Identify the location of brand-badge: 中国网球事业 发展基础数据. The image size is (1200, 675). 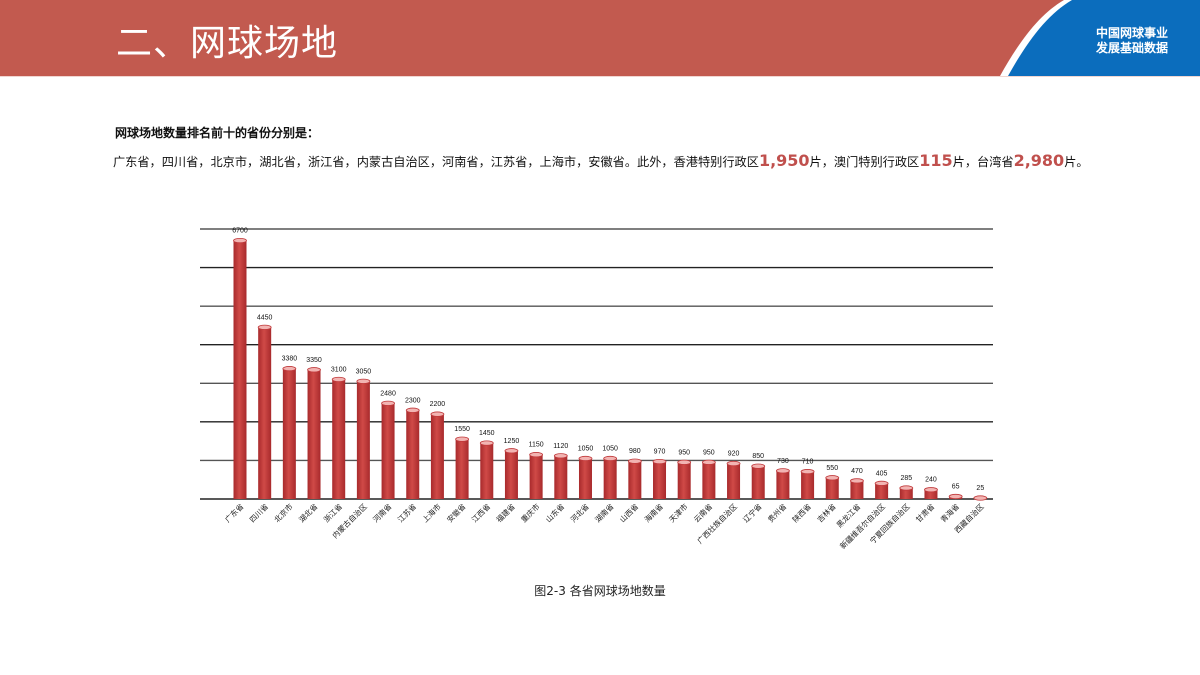
(1100, 38).